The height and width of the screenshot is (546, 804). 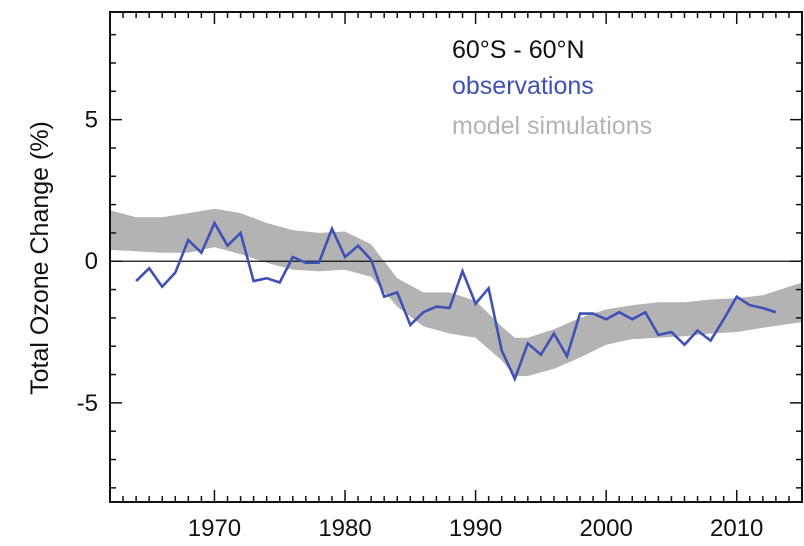 I want to click on x-tick-label: 1990, so click(x=475, y=528).